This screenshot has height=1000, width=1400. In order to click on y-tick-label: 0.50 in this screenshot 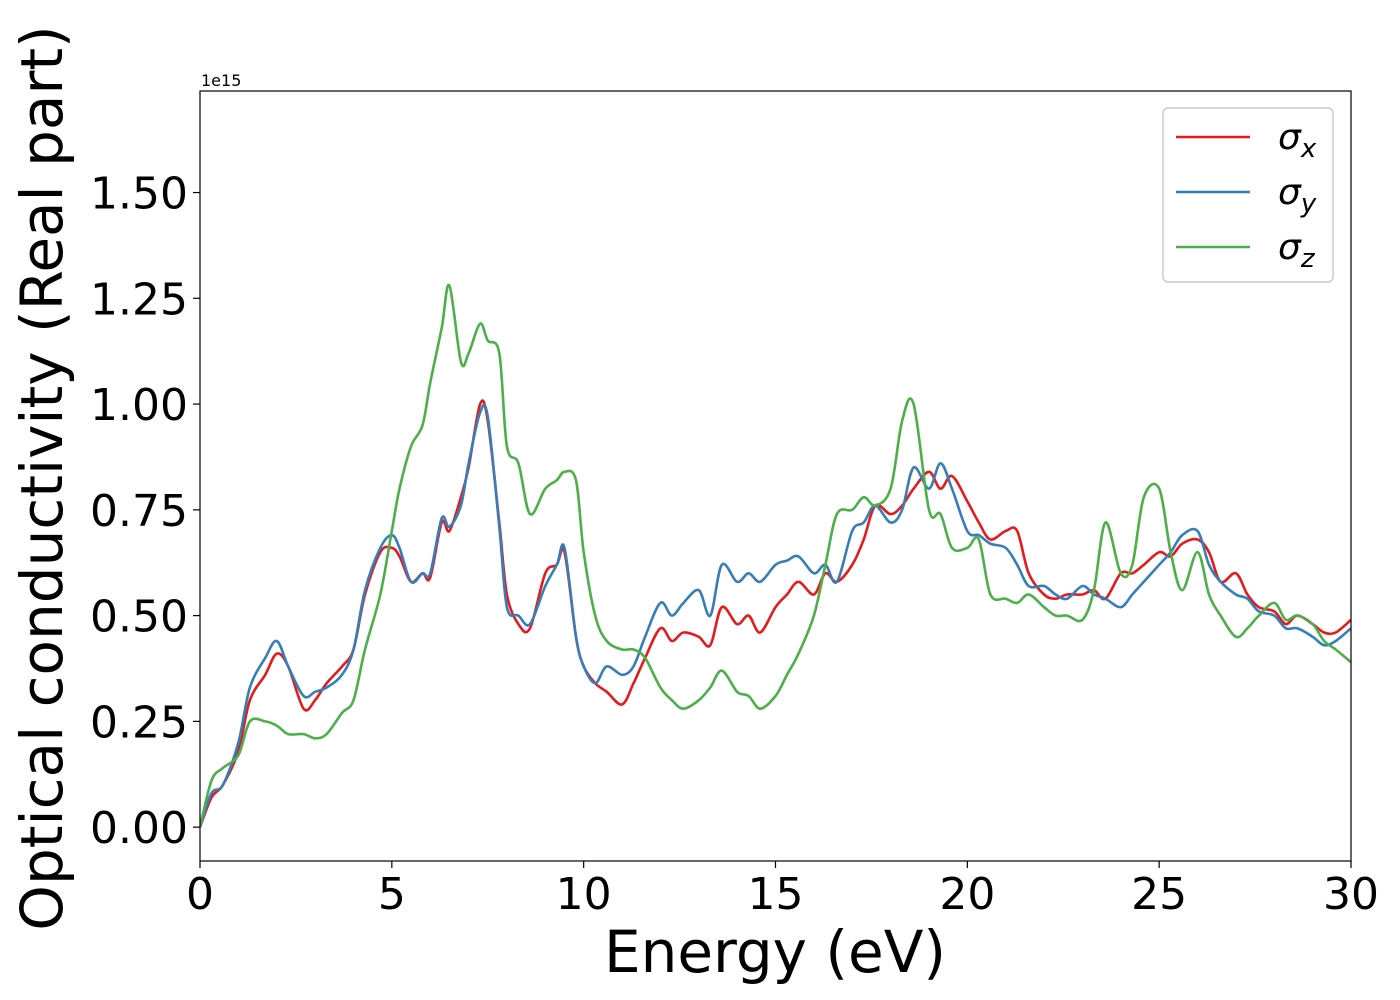, I will do `click(139, 617)`.